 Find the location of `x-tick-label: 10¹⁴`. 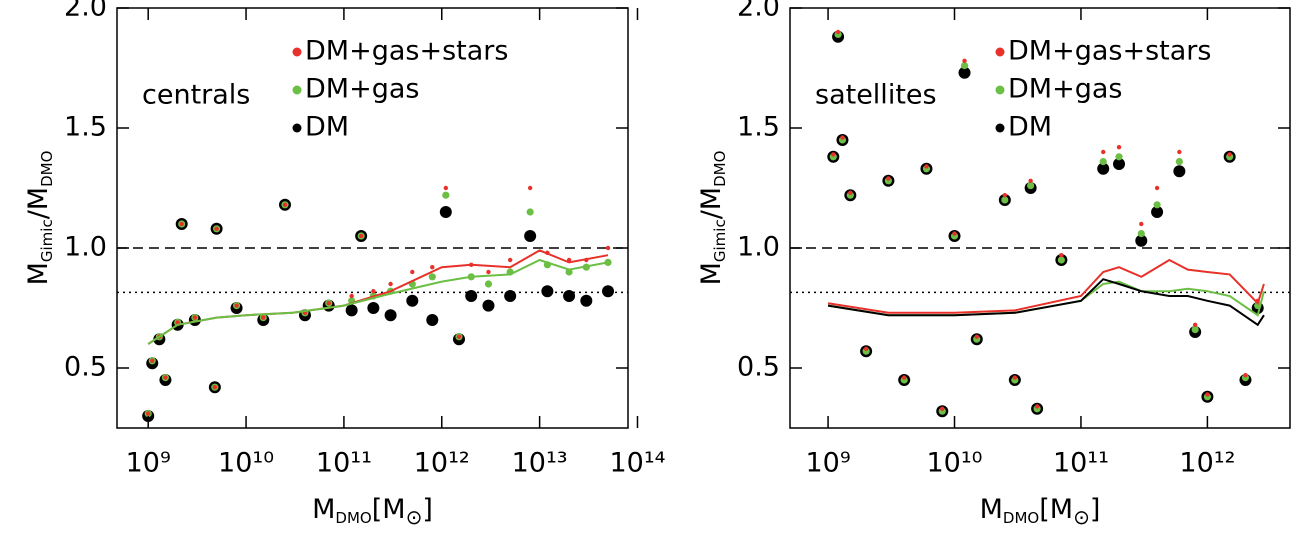

x-tick-label: 10¹⁴ is located at coordinates (637, 463).